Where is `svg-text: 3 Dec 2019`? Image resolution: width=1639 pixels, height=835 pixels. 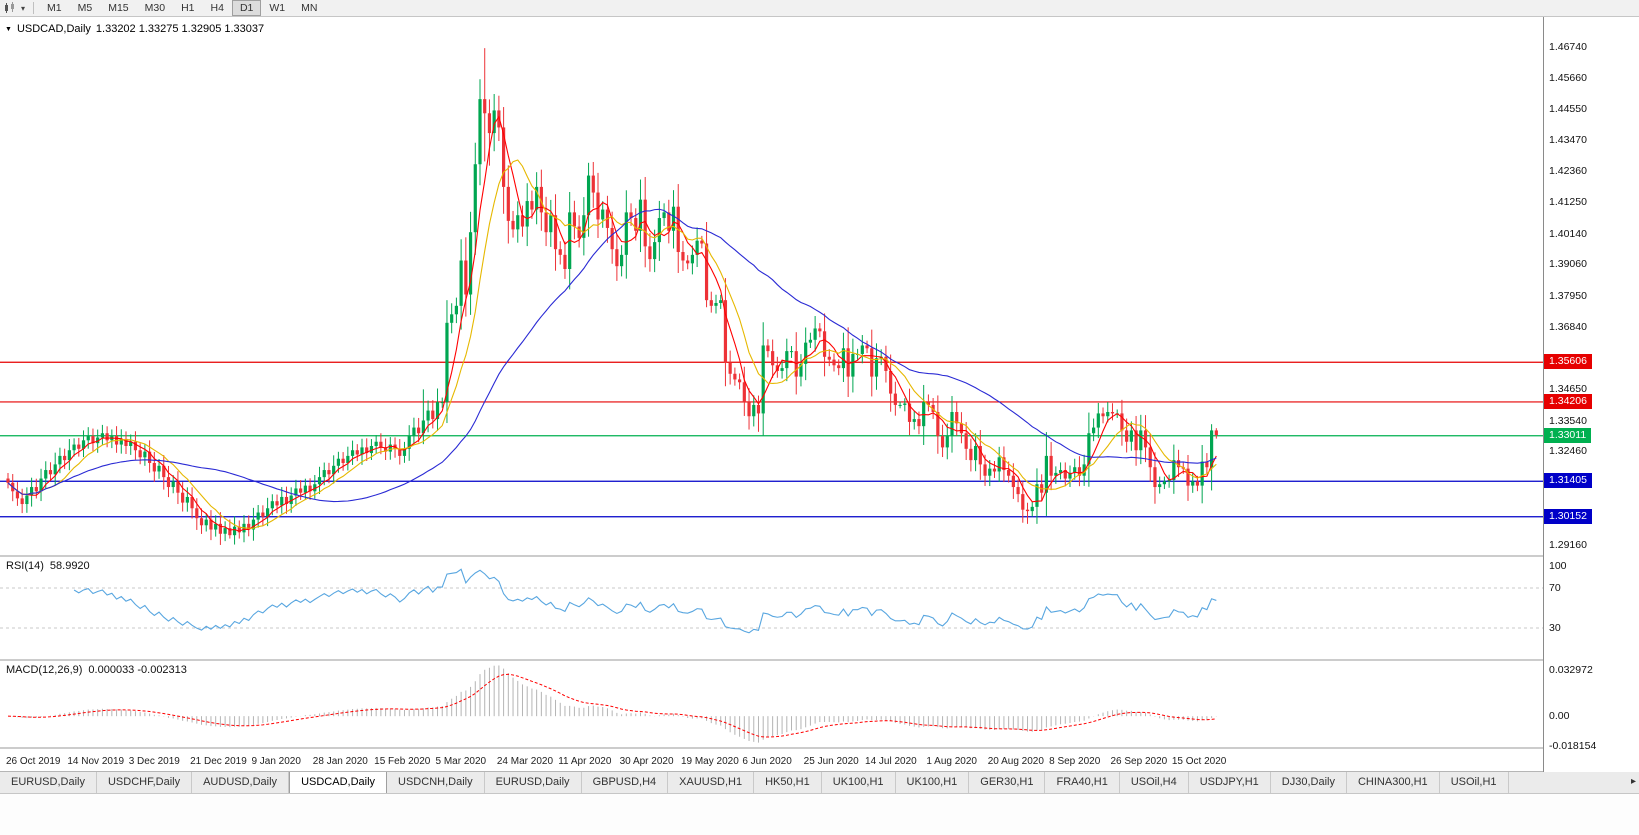 svg-text: 3 Dec 2019 is located at coordinates (155, 761).